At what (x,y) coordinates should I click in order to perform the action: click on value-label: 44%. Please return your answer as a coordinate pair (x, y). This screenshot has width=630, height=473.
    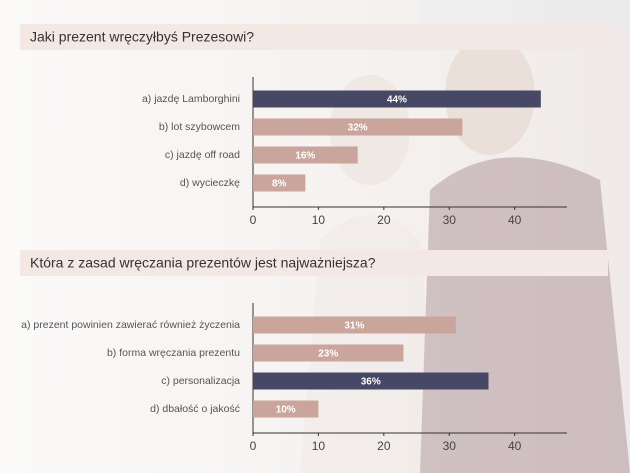
    Looking at the image, I should click on (397, 100).